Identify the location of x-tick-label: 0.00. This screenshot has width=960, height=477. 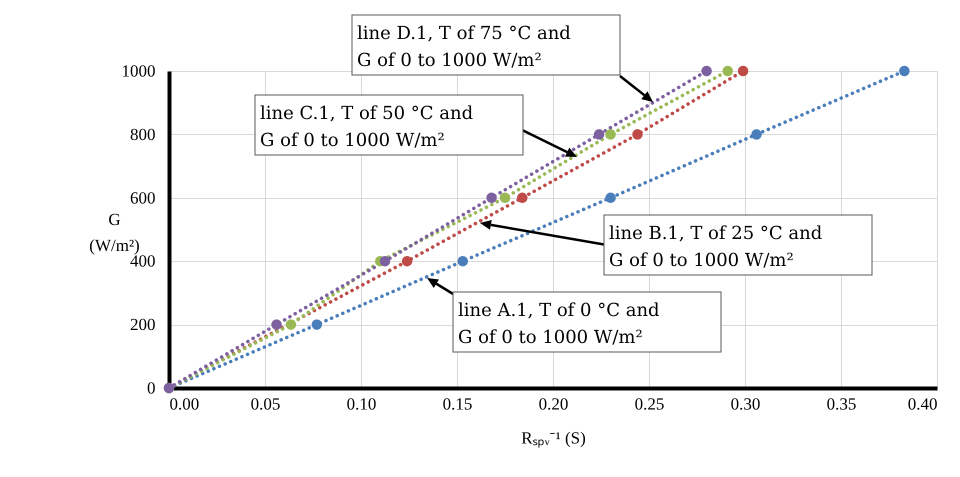
(185, 404).